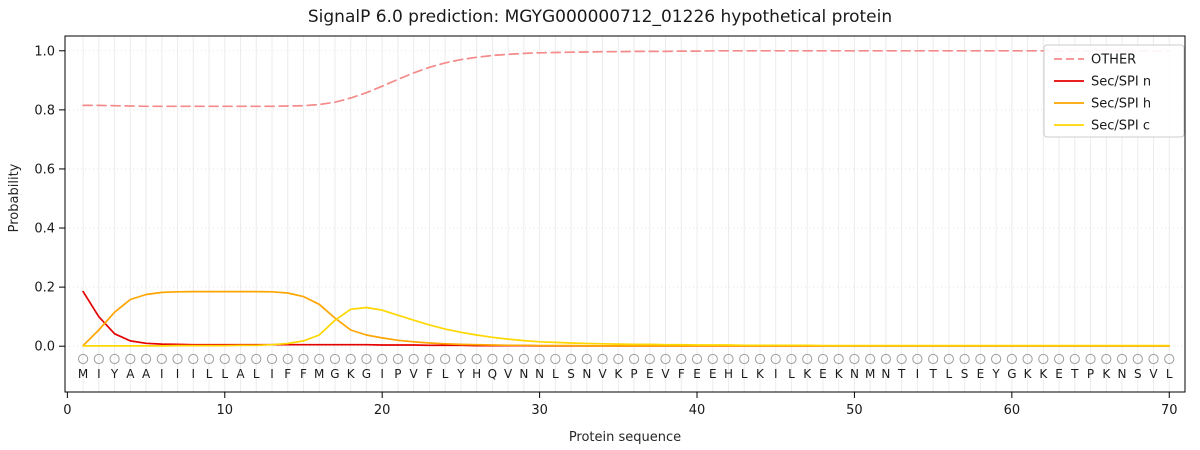 The height and width of the screenshot is (450, 1200). Describe the element at coordinates (44, 229) in the screenshot. I see `y-tick-label: 0.4` at that location.